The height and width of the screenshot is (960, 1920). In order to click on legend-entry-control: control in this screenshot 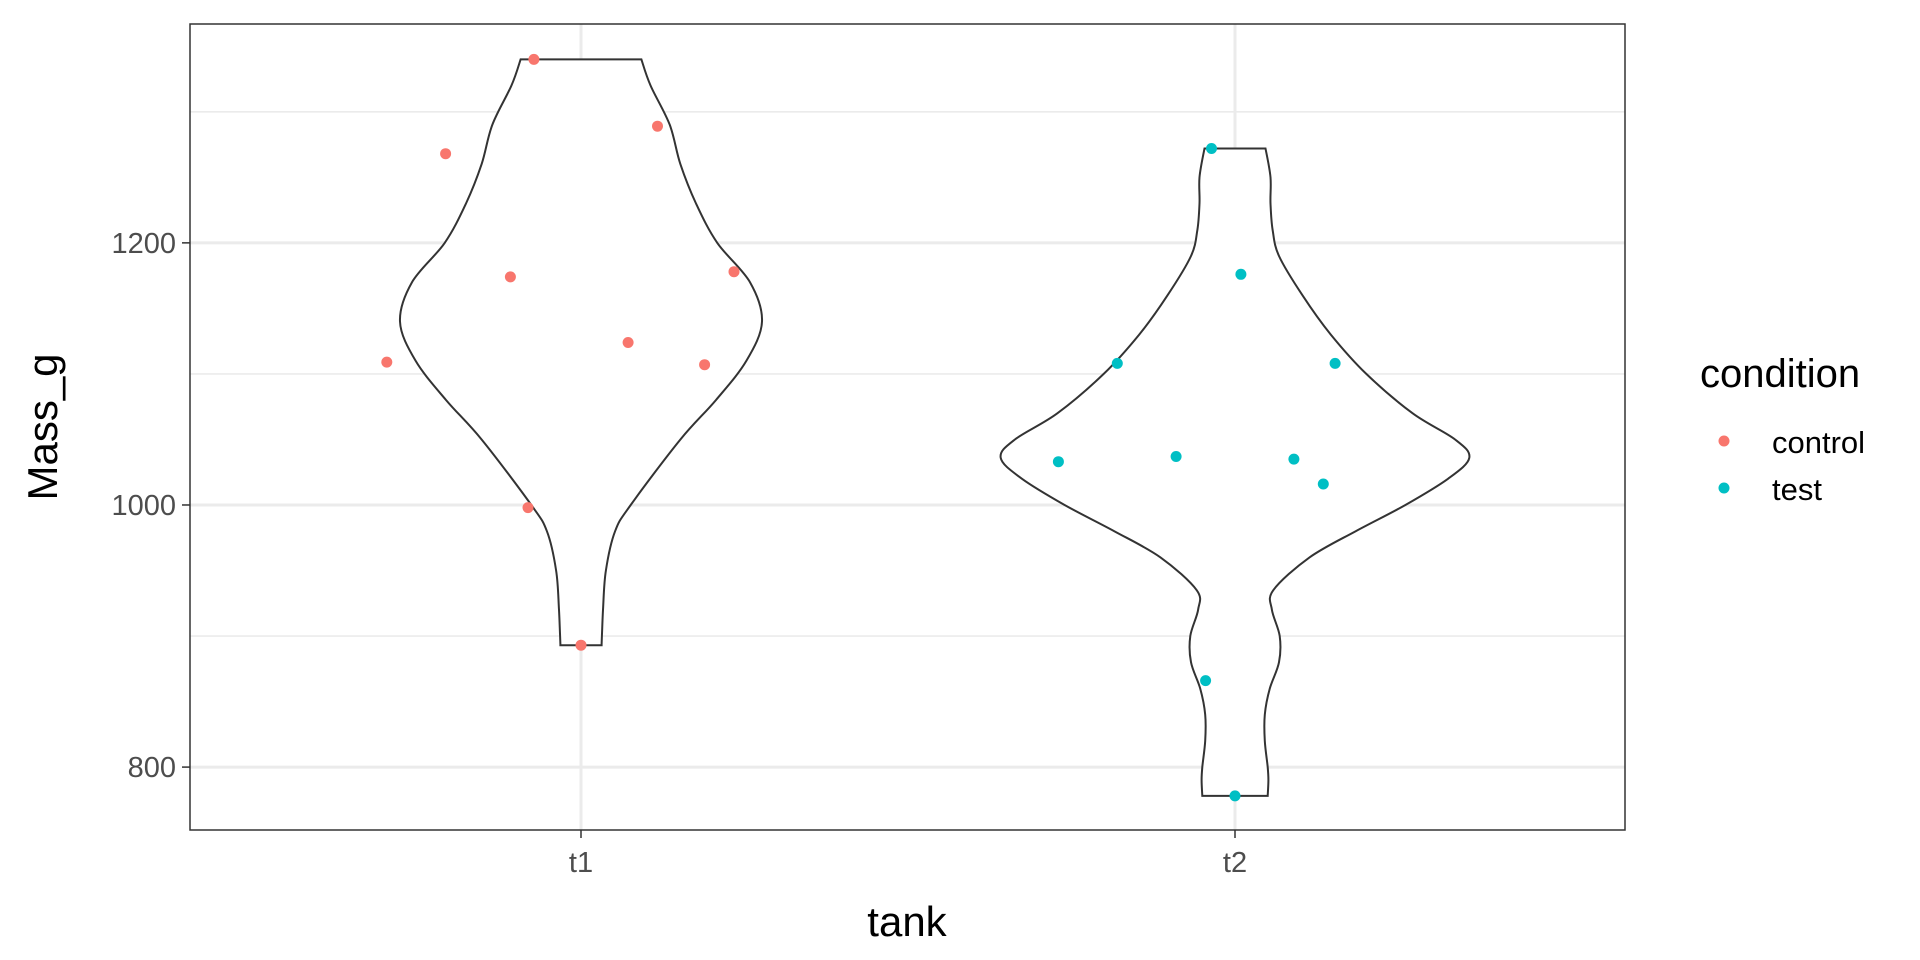, I will do `click(1791, 442)`.